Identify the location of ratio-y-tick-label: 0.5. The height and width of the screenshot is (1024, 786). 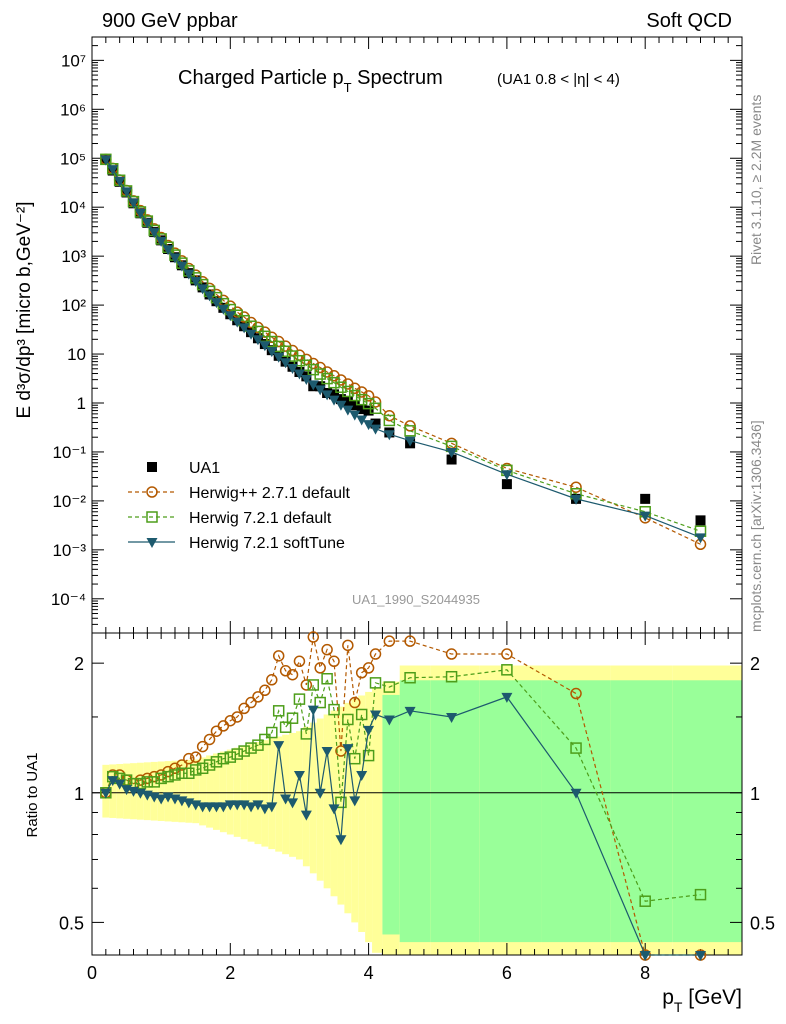
(71, 923).